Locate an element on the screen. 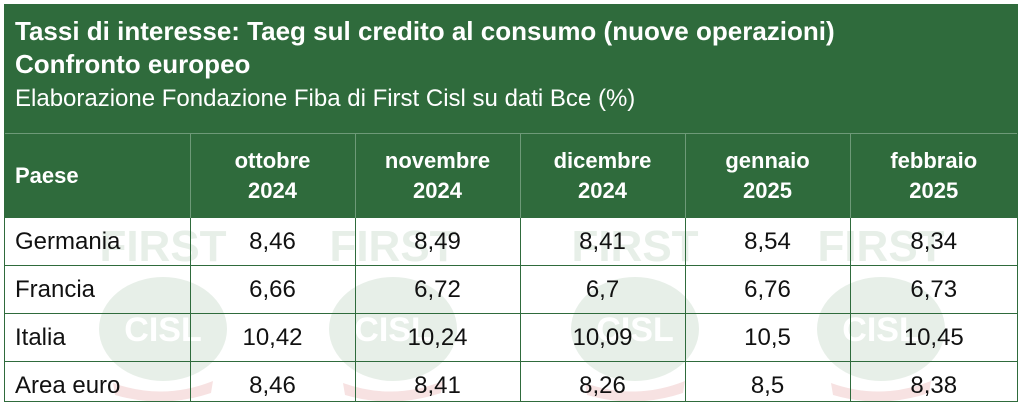  country-cell: Germania is located at coordinates (98, 242).